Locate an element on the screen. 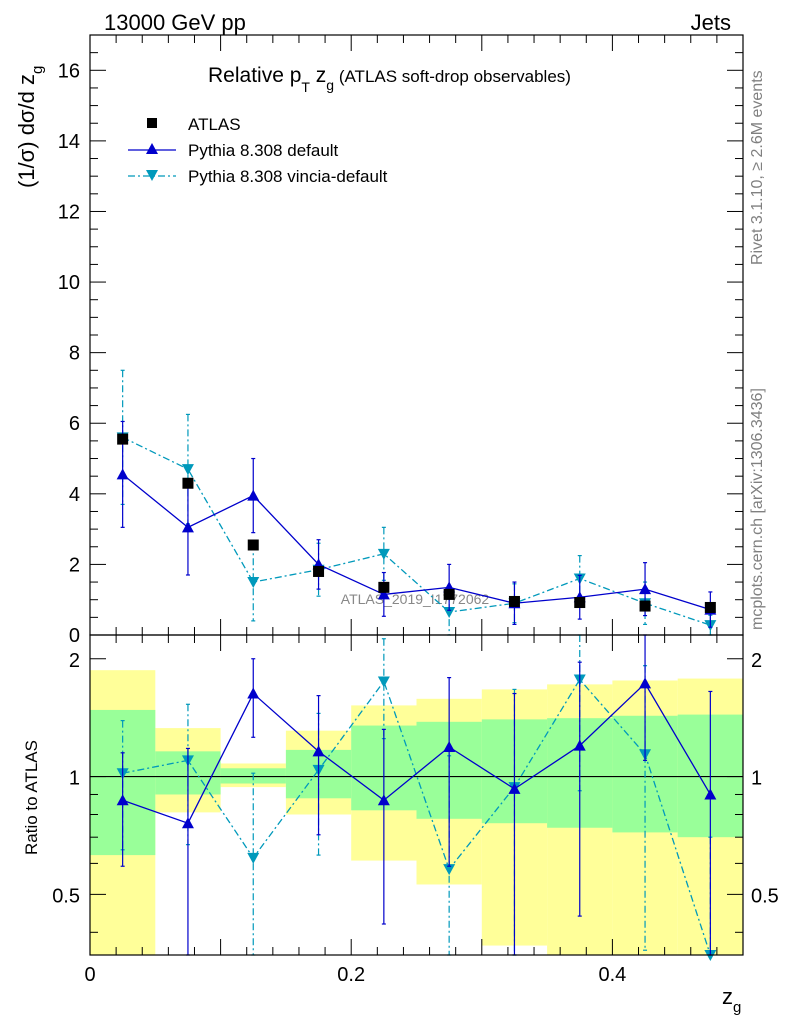 The width and height of the screenshot is (786, 1024). ratio-pythia-default-line is located at coordinates (416, 753).